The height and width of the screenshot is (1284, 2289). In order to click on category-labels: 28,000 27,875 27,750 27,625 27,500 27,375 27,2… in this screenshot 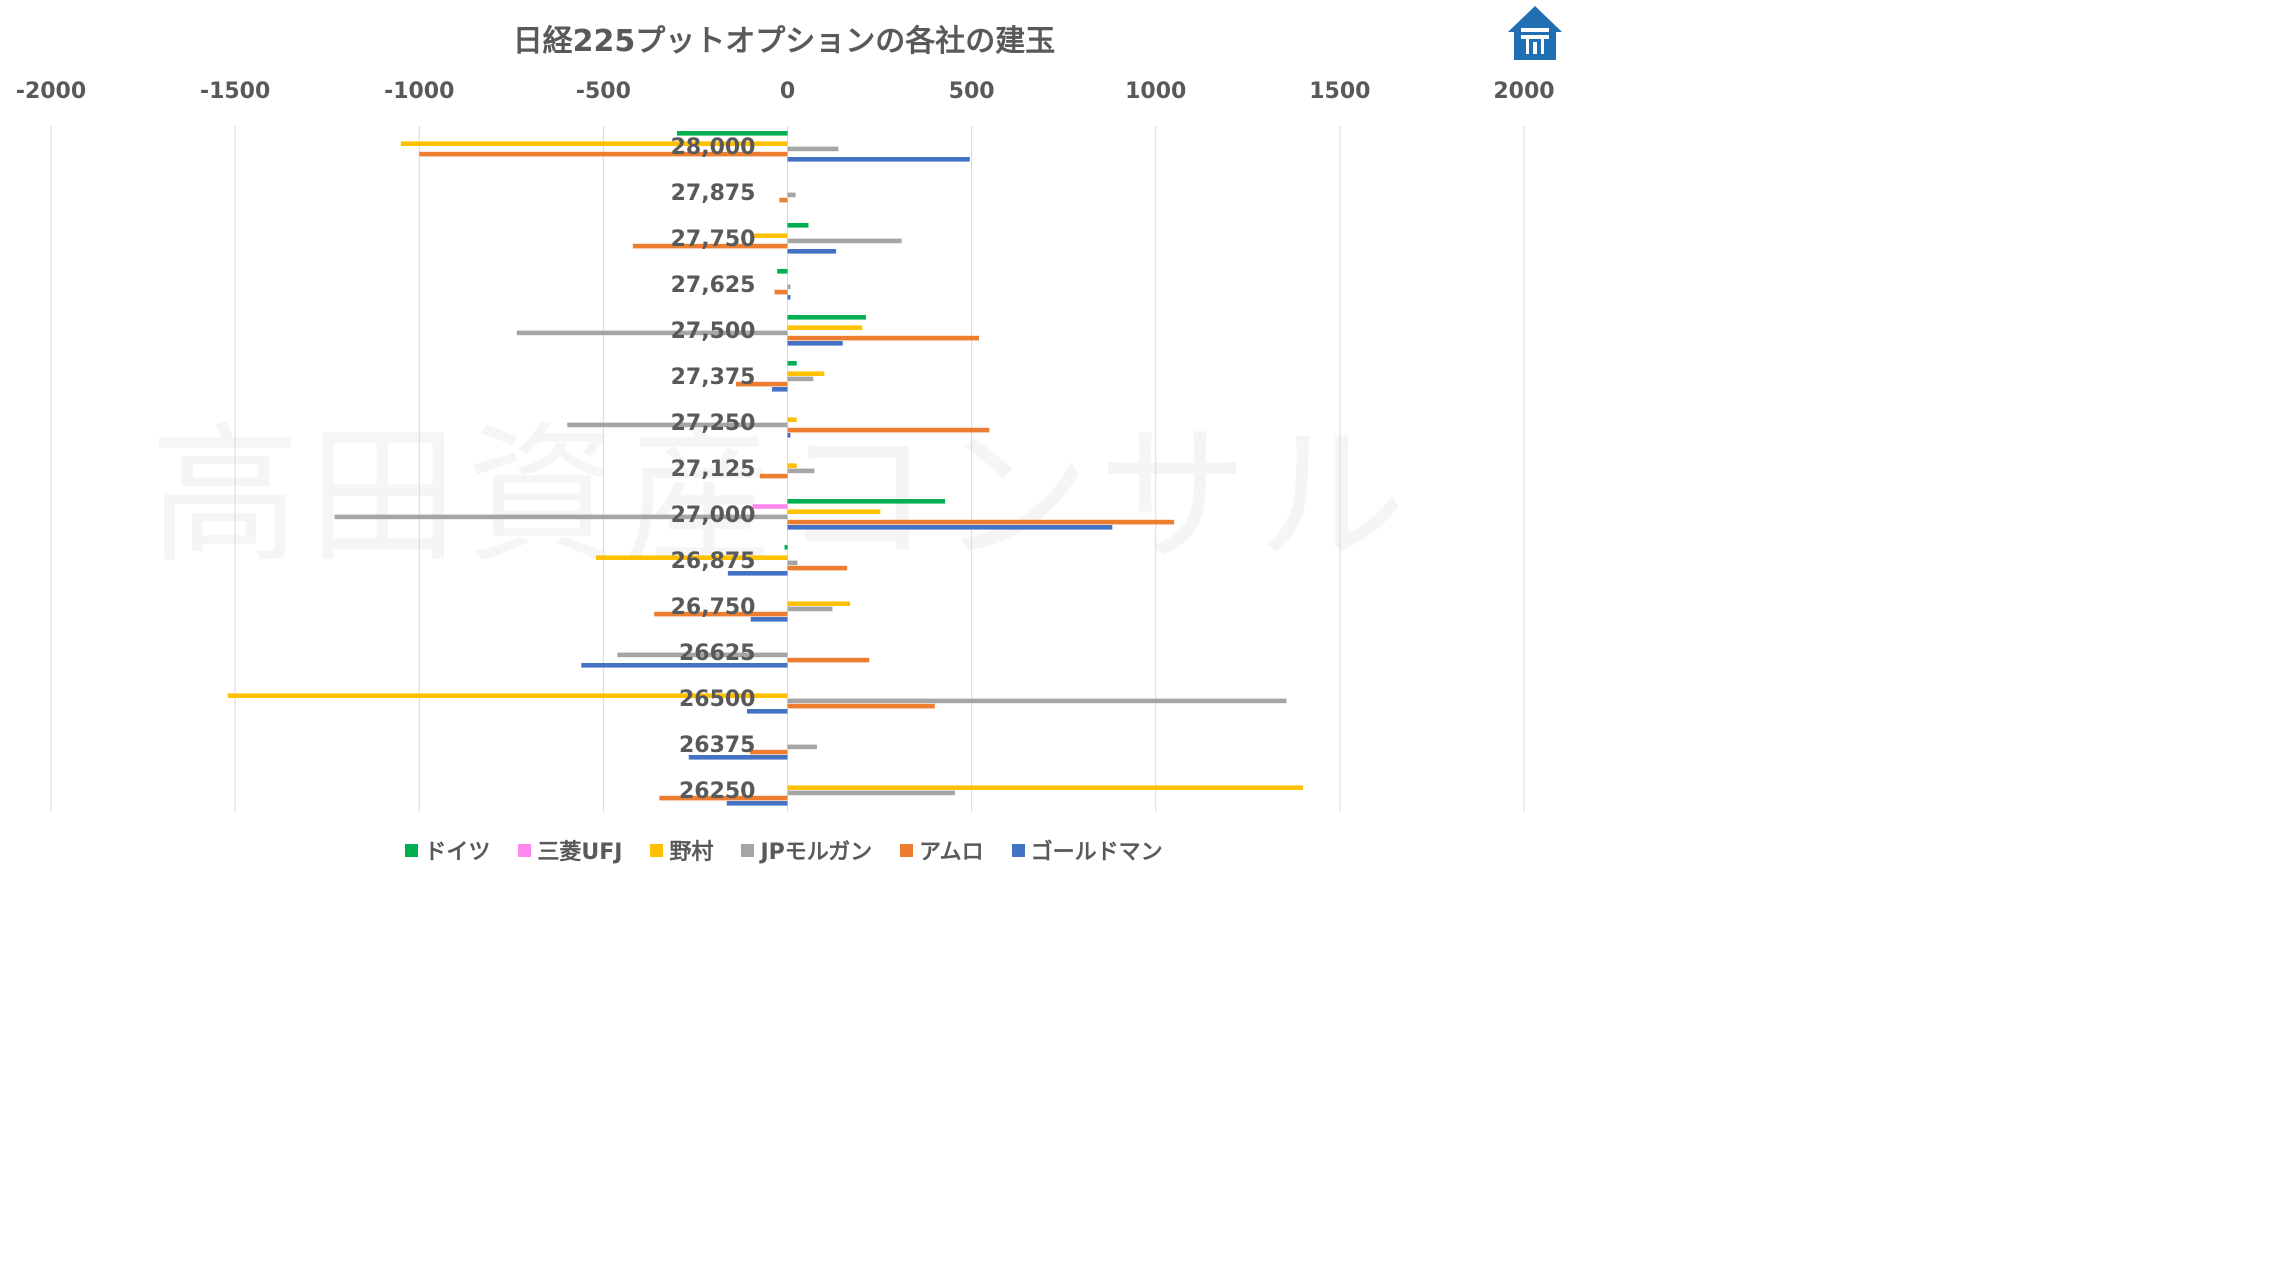, I will do `click(713, 469)`.